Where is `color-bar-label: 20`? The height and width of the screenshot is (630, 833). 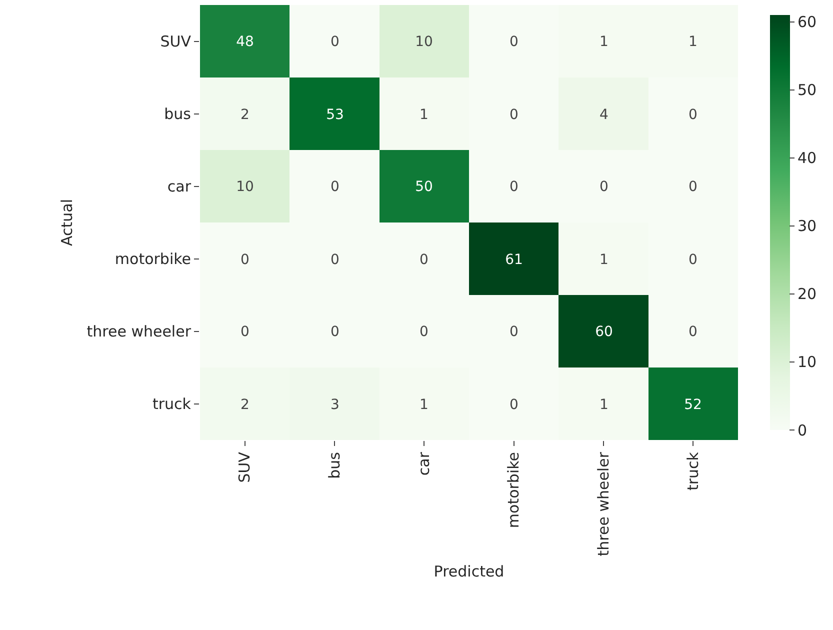
color-bar-label: 20 is located at coordinates (807, 294).